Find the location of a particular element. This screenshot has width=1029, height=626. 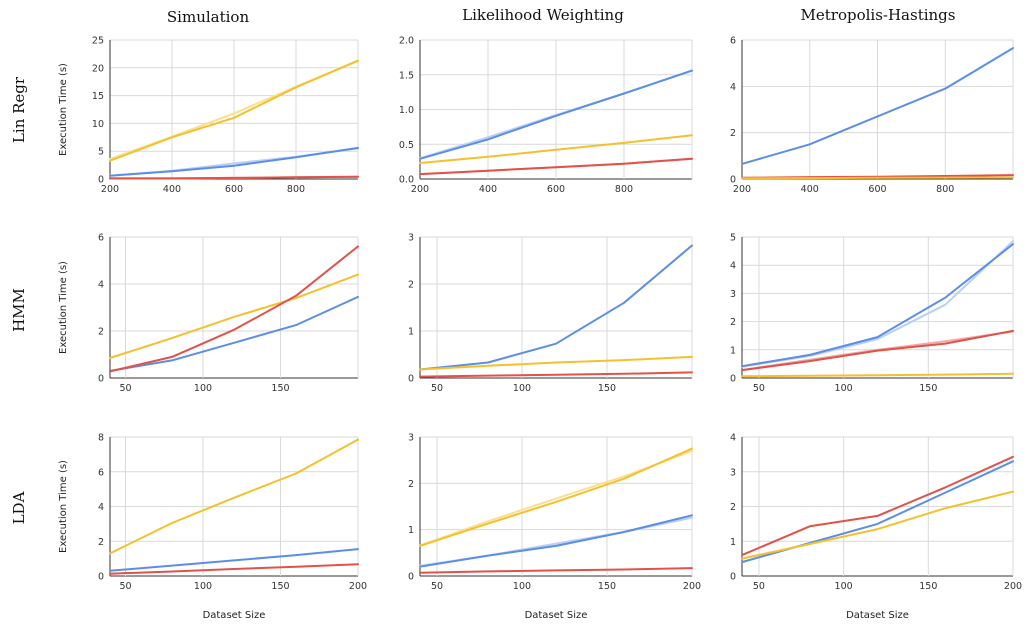

panel-0-0: 0 5 10 15 20 25 200 400 600 800 Execution Time (s) is located at coordinates (208, 115).